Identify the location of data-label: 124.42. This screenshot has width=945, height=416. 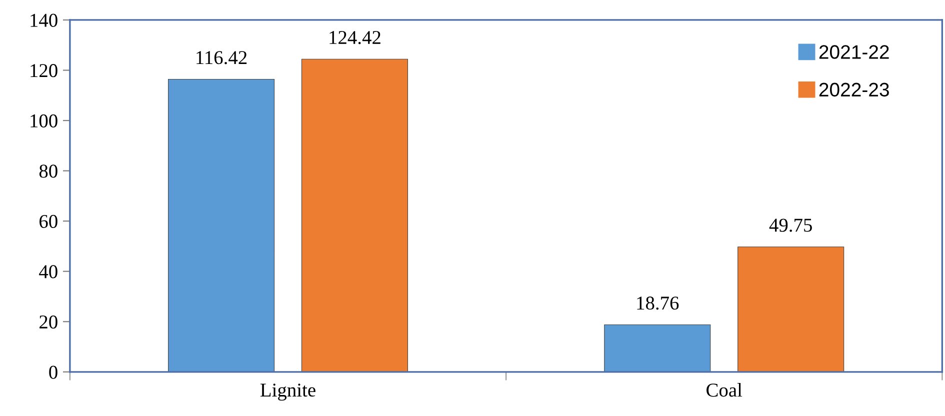
(355, 37).